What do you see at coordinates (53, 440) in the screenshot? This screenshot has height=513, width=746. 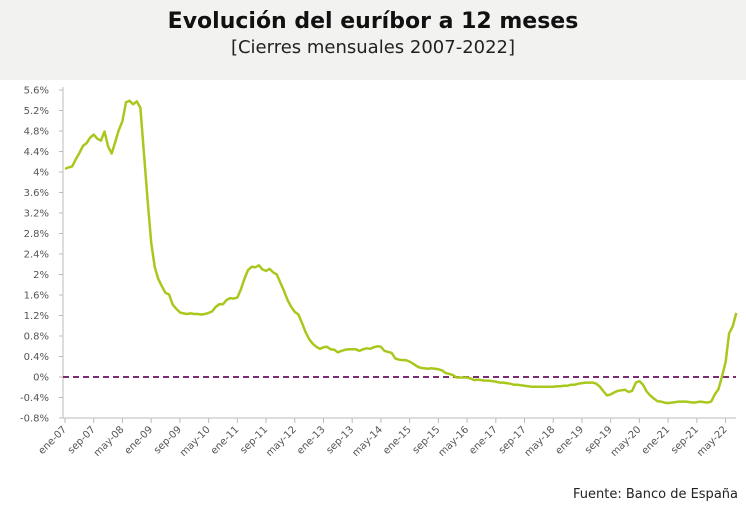 I see `x-tick-label: ene-07` at bounding box center [53, 440].